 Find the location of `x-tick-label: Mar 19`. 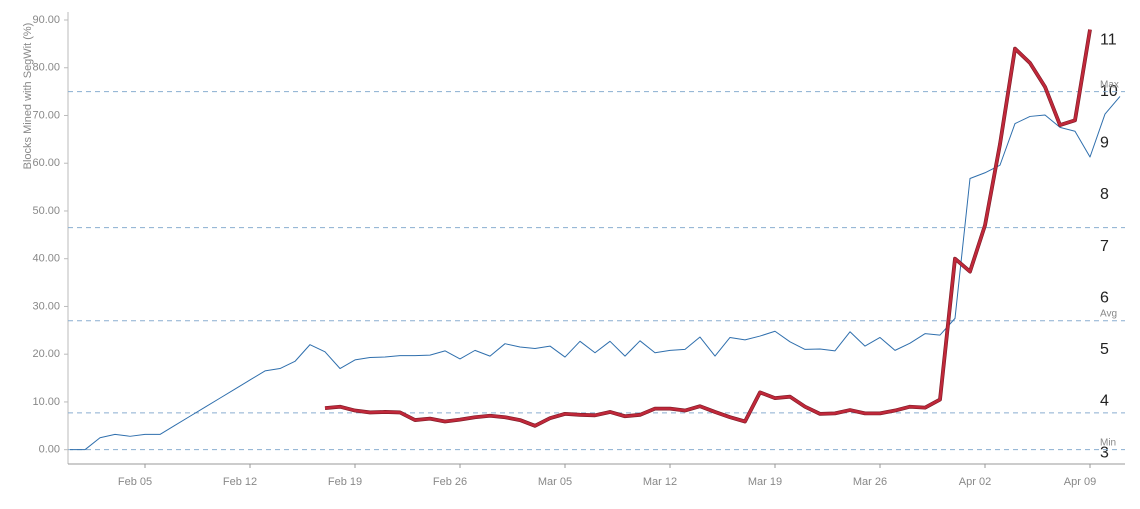

x-tick-label: Mar 19 is located at coordinates (765, 482).